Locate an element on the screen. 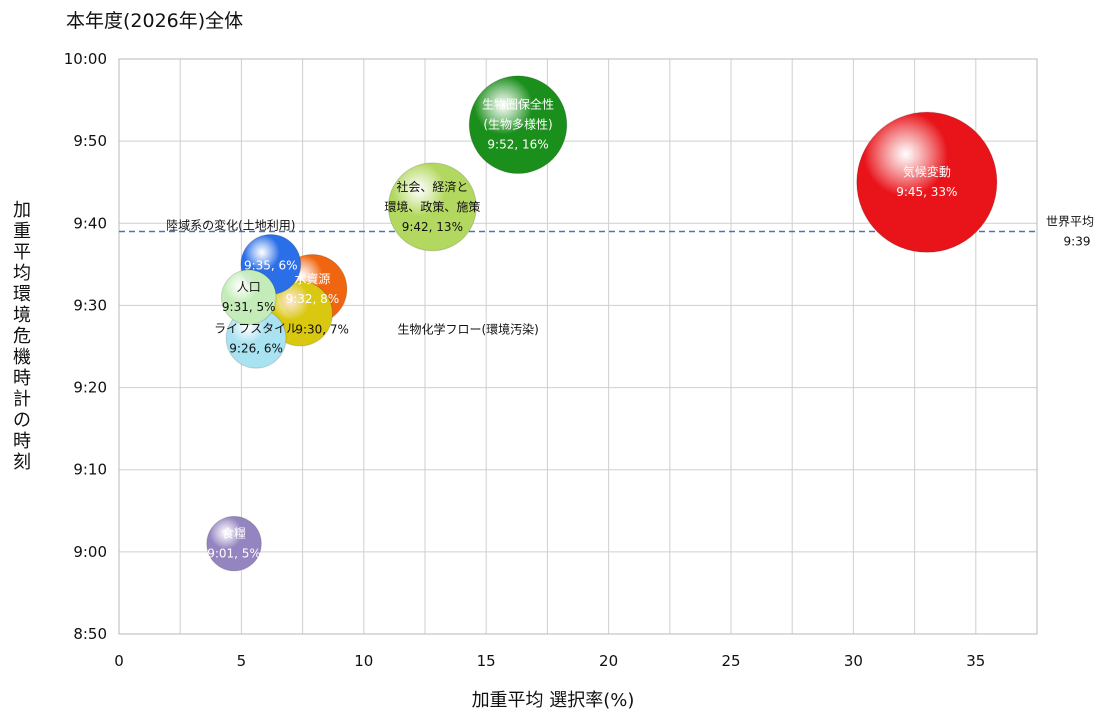  bubble-value-label: 9:35, 6% is located at coordinates (271, 265).